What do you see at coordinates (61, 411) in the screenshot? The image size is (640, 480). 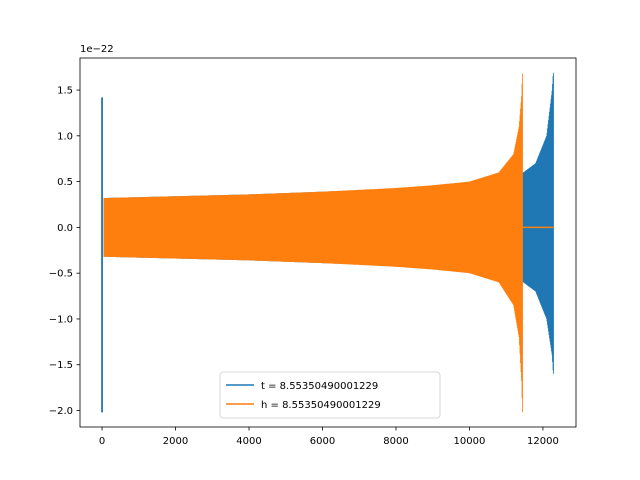 I see `y-tick-label: −2.0` at bounding box center [61, 411].